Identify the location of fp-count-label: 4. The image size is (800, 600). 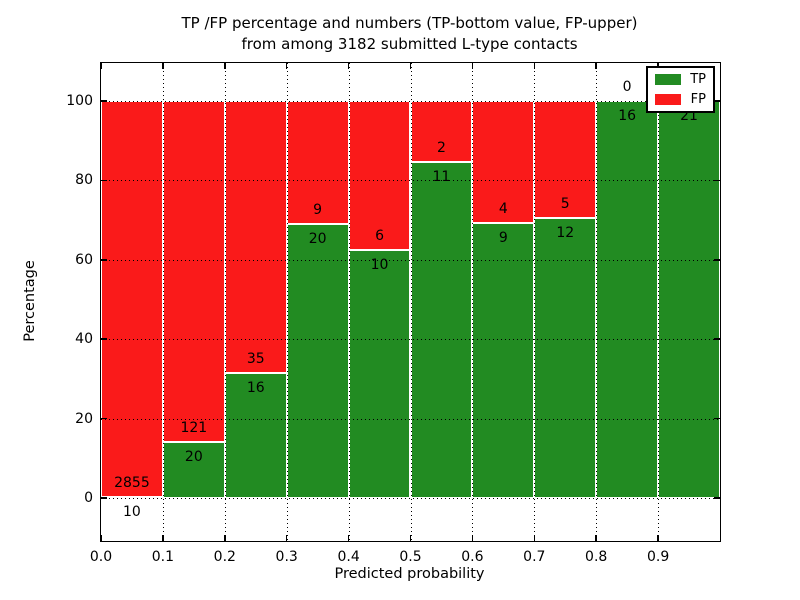
(503, 209).